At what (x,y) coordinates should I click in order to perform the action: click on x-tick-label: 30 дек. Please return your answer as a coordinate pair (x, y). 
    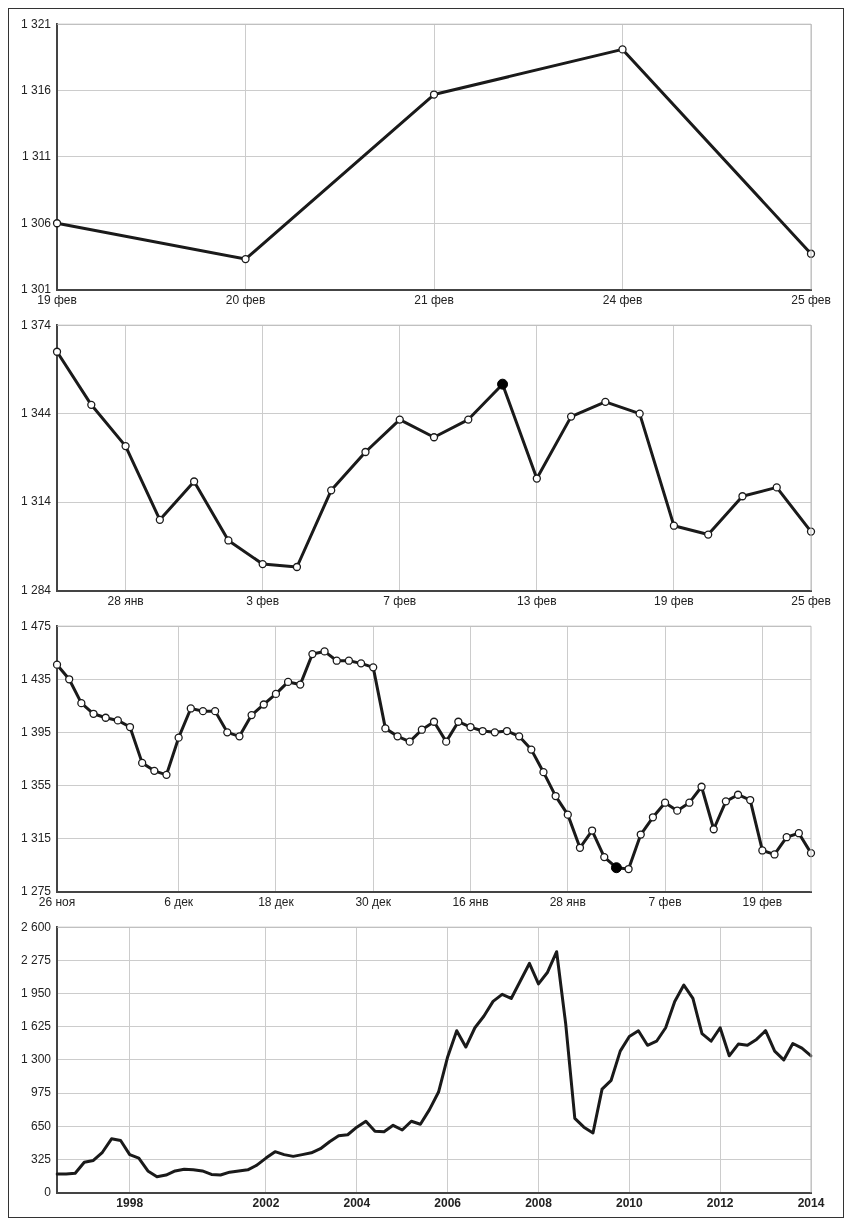
    Looking at the image, I should click on (373, 902).